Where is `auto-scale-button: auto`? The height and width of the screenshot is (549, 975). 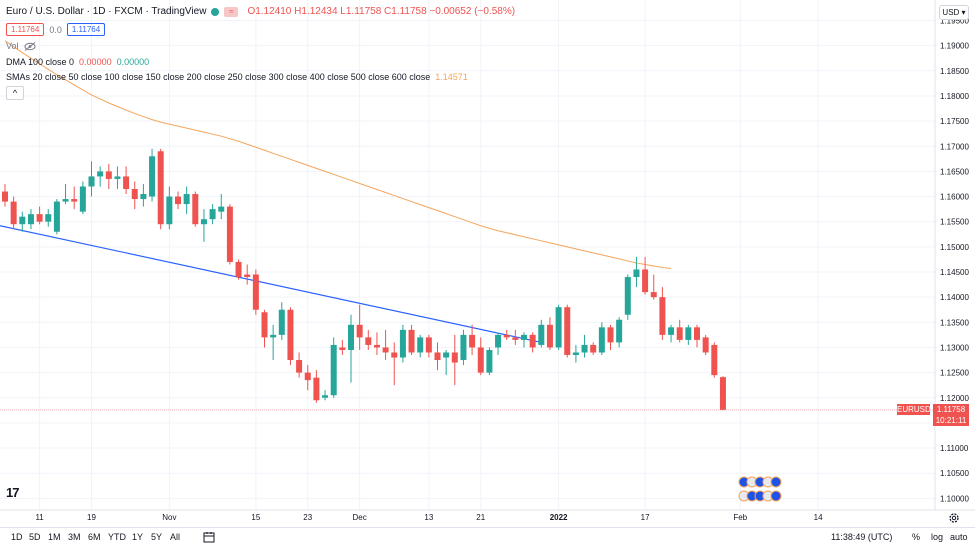 auto-scale-button: auto is located at coordinates (959, 537).